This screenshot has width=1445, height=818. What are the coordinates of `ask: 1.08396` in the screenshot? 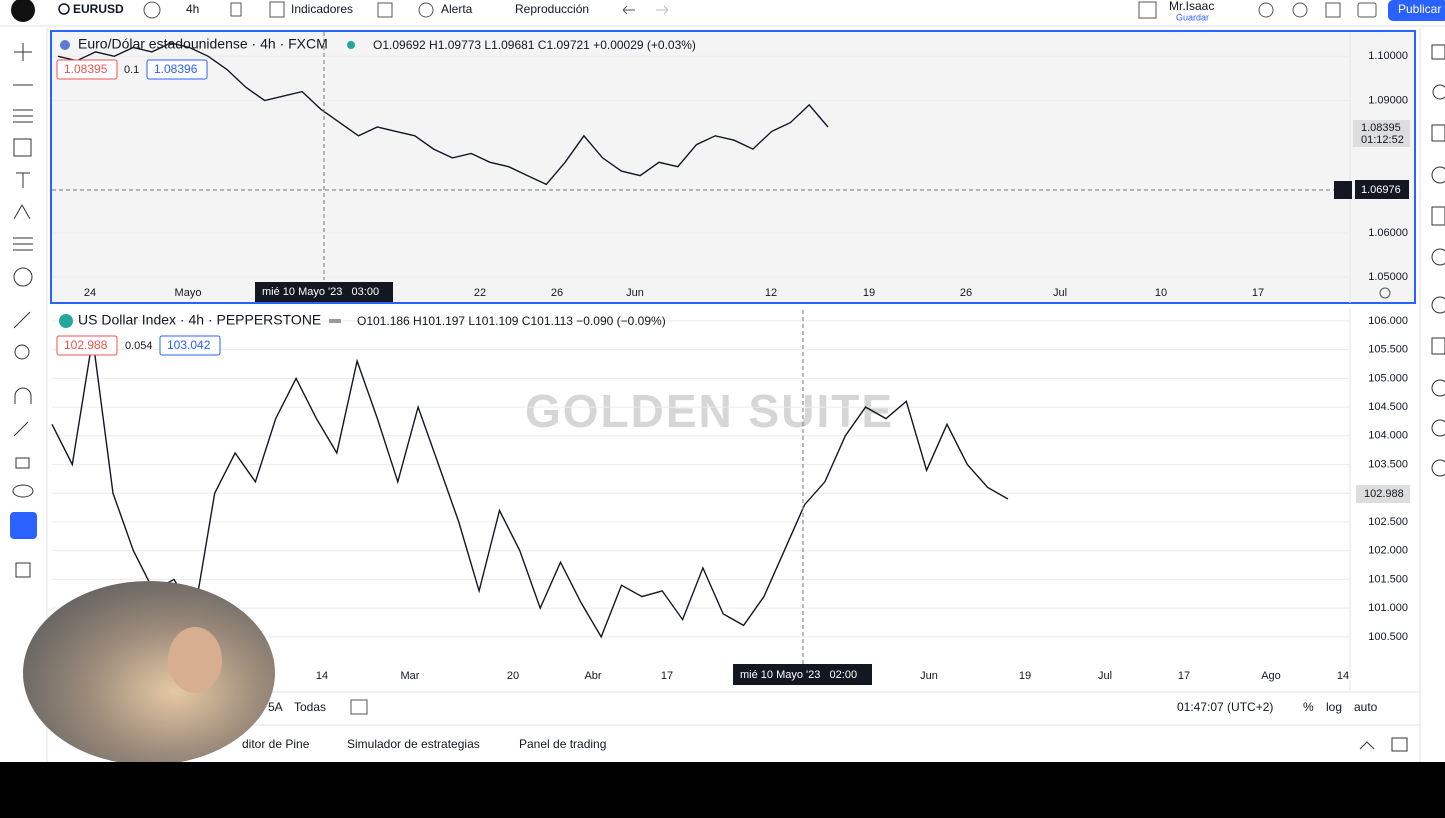 It's located at (176, 69).